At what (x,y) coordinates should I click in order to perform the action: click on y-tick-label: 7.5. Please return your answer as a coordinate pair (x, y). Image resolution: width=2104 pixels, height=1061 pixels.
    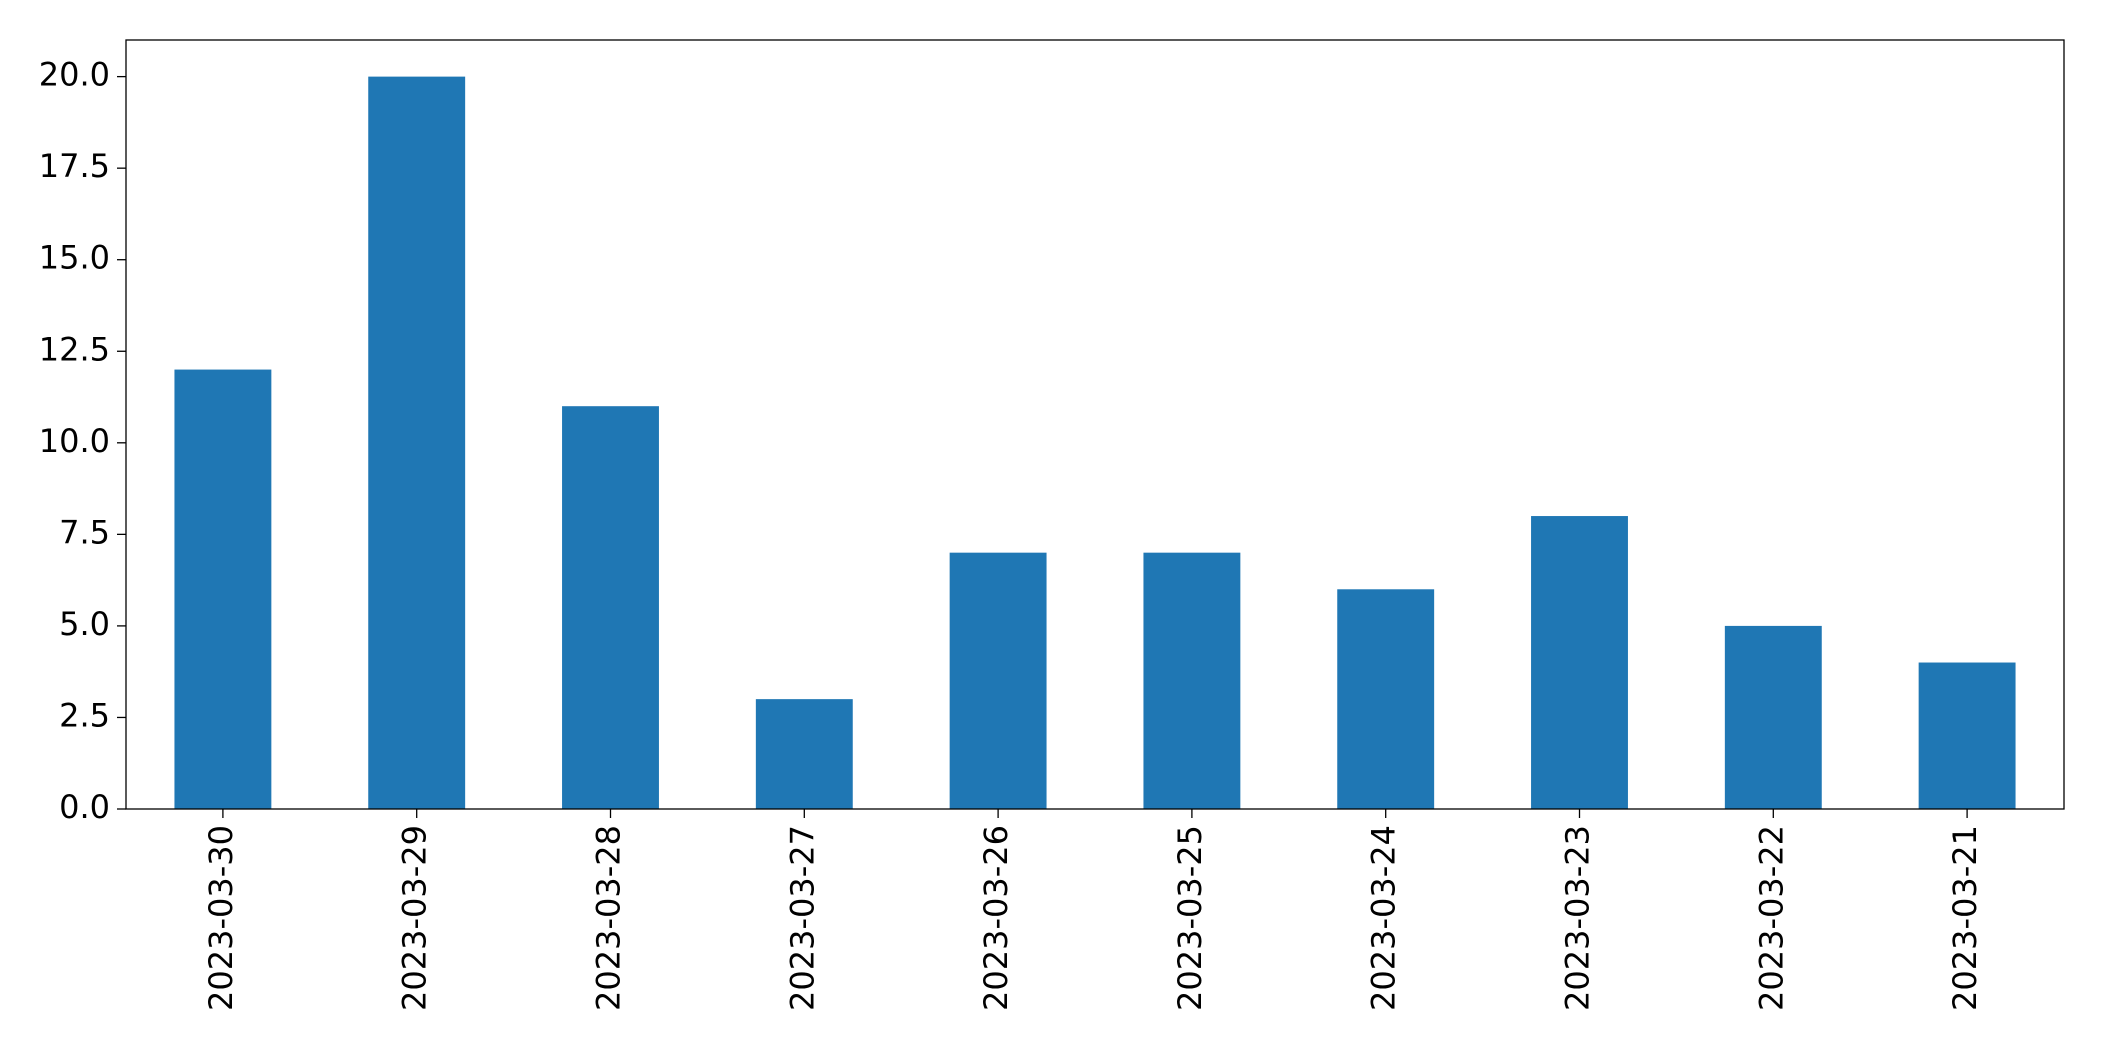
    Looking at the image, I should click on (84, 532).